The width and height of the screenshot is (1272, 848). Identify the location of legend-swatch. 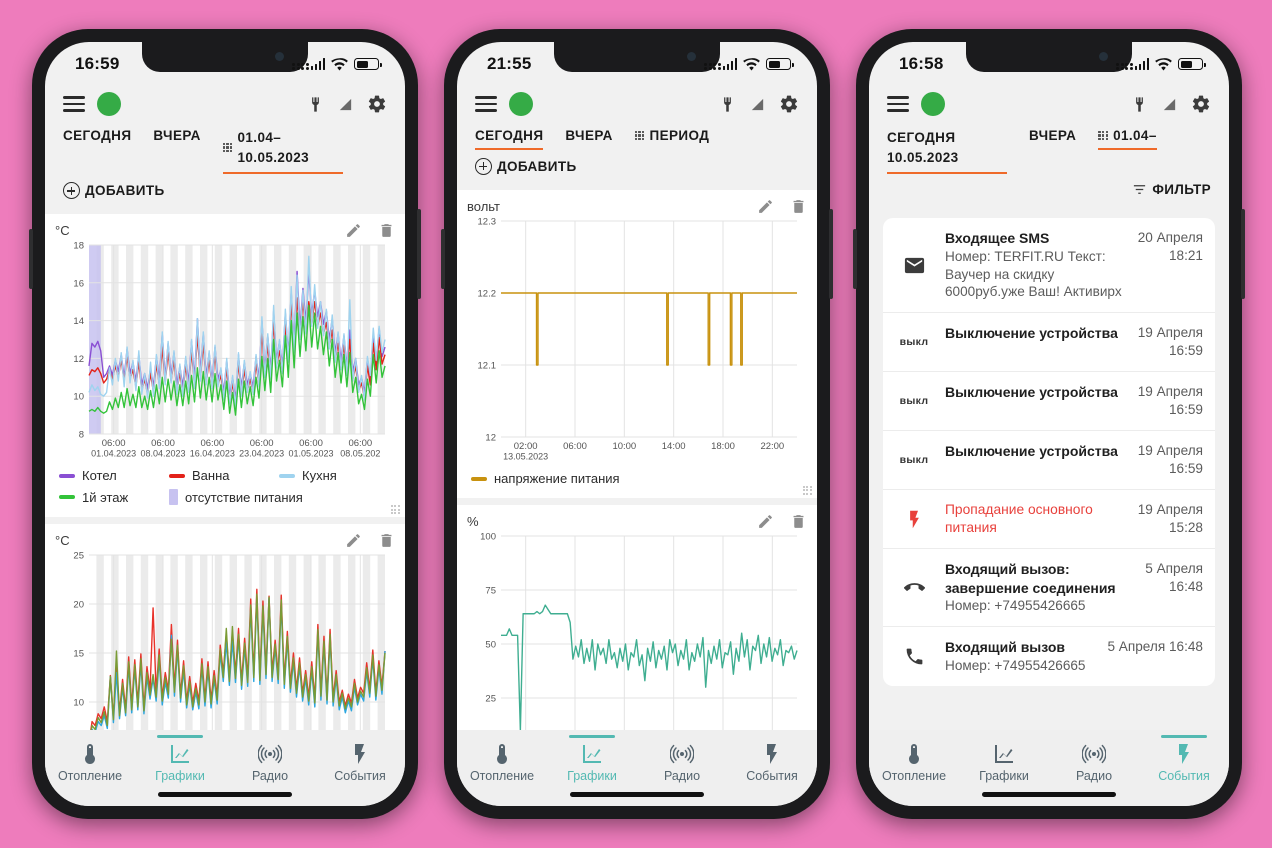
(479, 478).